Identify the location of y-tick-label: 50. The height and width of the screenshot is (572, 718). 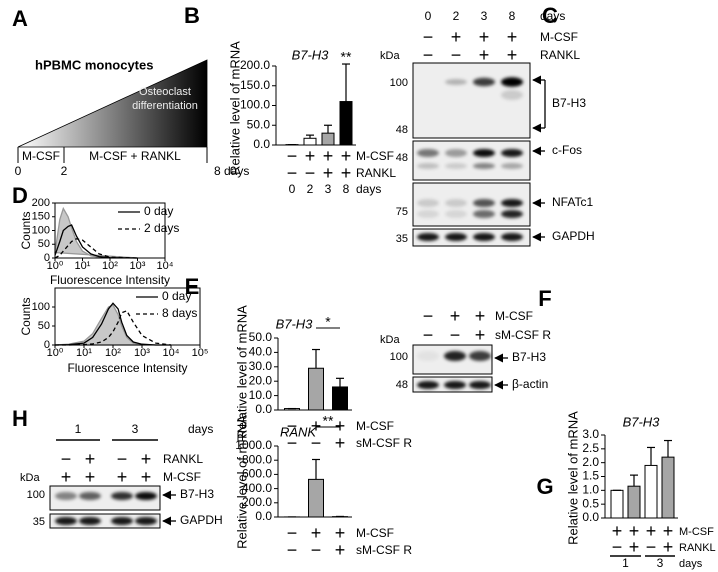
(44, 244).